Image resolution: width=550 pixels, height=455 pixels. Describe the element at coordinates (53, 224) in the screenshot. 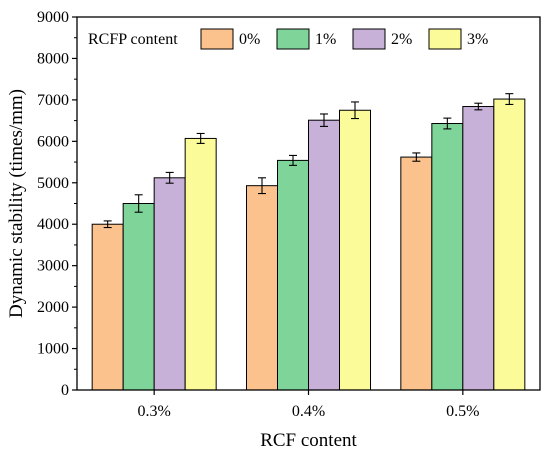

I see `y-tick-label-4: 4000` at that location.